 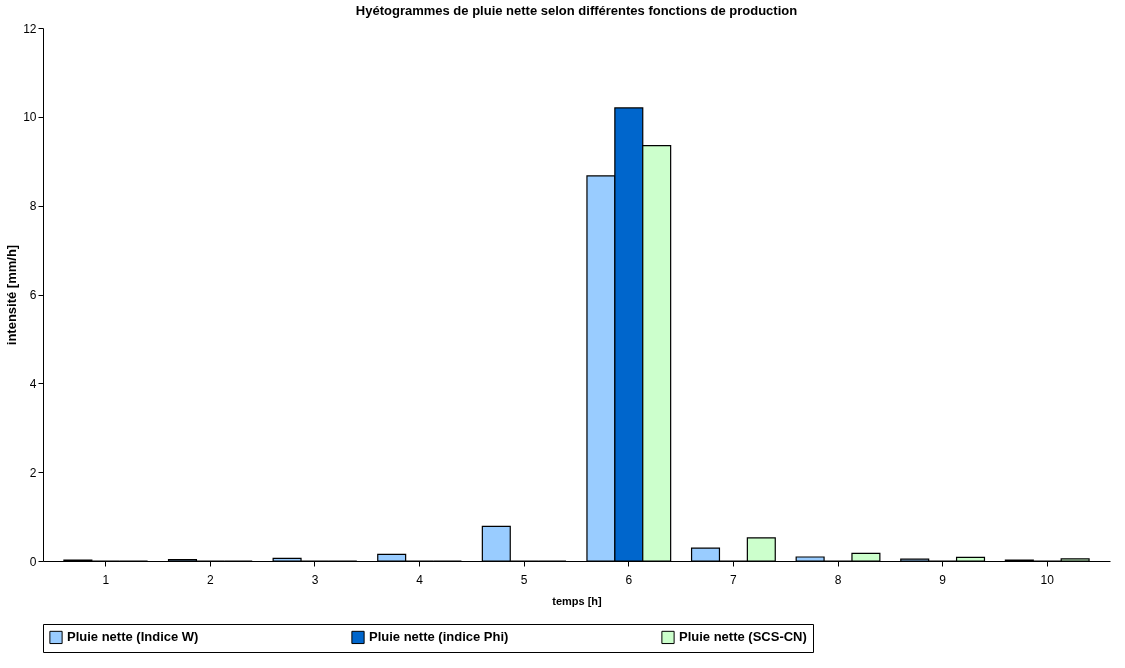 What do you see at coordinates (33, 472) in the screenshot?
I see `y-tick-label: 2` at bounding box center [33, 472].